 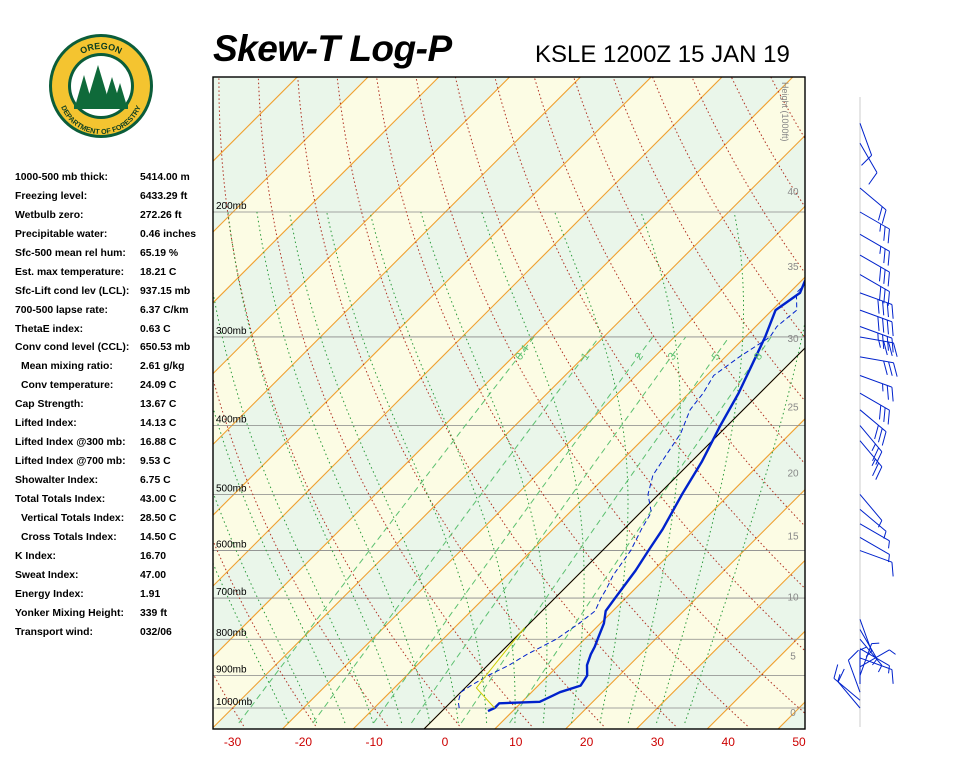 I want to click on stat-row: 1000-500 mb thick: 5414.00 m, so click(x=115, y=181).